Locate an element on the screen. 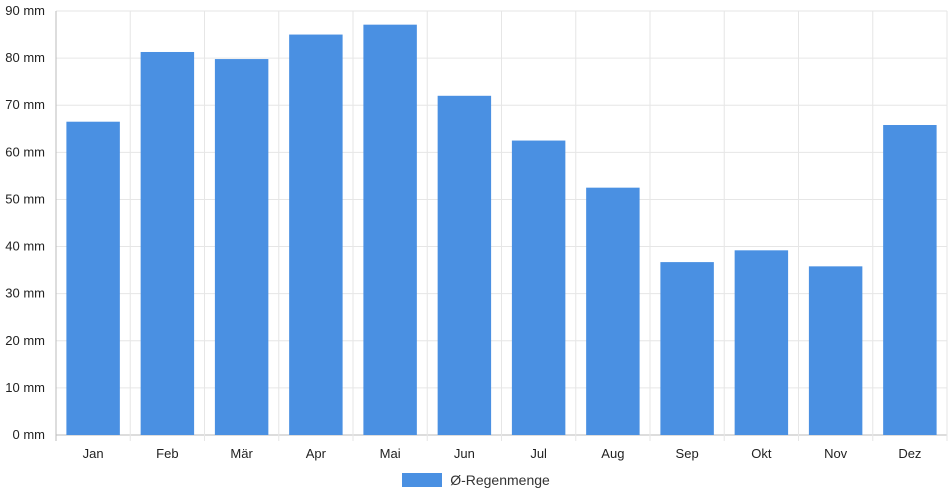  x-tick-label: Nov is located at coordinates (836, 453).